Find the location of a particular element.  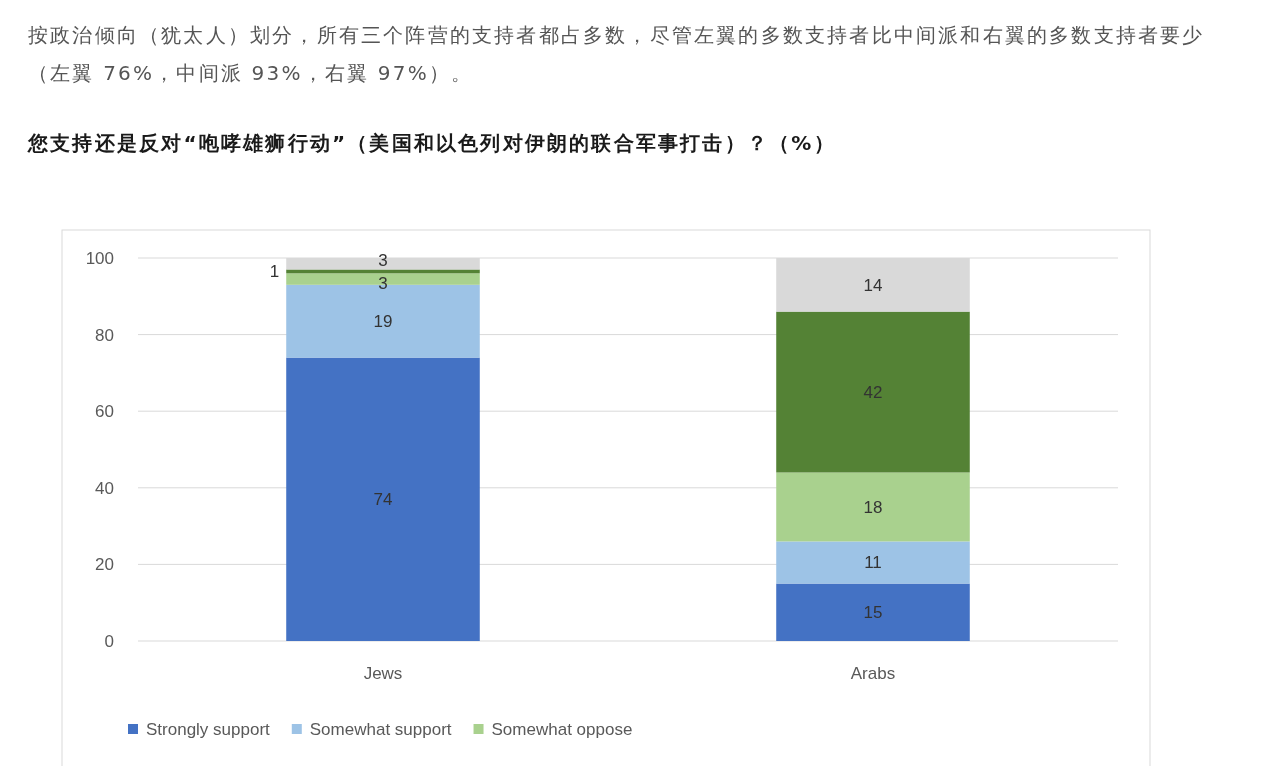

chart-title: 您支持还是反对“咆哮雄狮行动”（美国和以色列对伊朗的联合军事打击）？（%） is located at coordinates (432, 143).